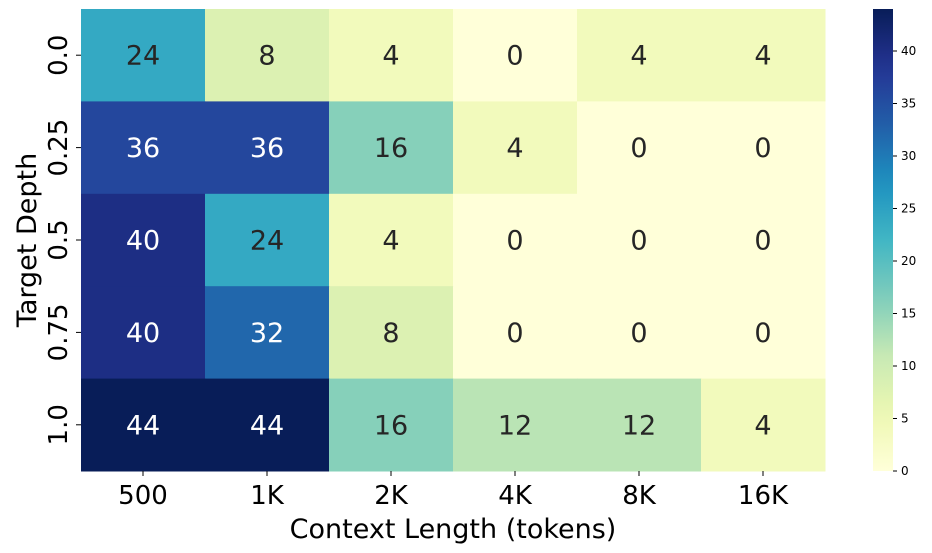  Describe the element at coordinates (59, 332) in the screenshot. I see `y-tick-label: 0.75` at that location.